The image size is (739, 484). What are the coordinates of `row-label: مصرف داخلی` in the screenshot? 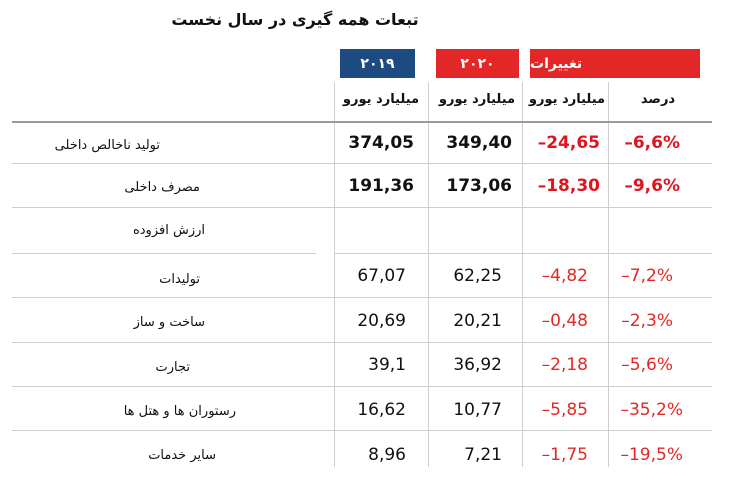 It's located at (162, 187).